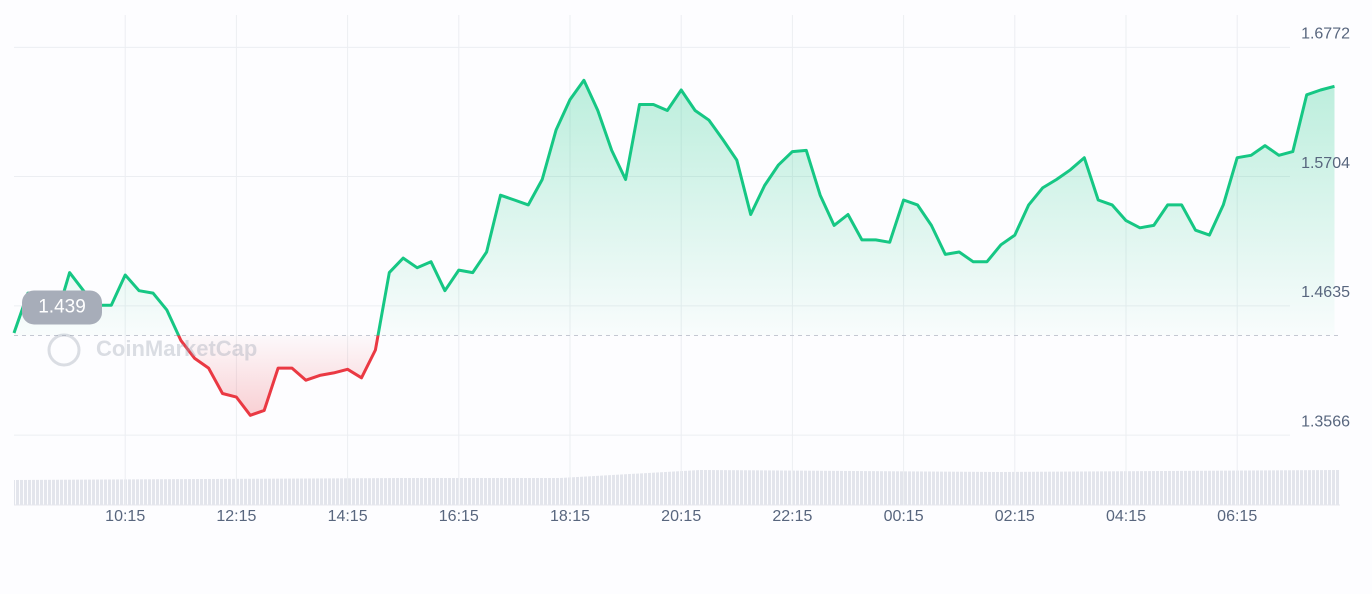  I want to click on y-tick-label: 1.3566, so click(1325, 421).